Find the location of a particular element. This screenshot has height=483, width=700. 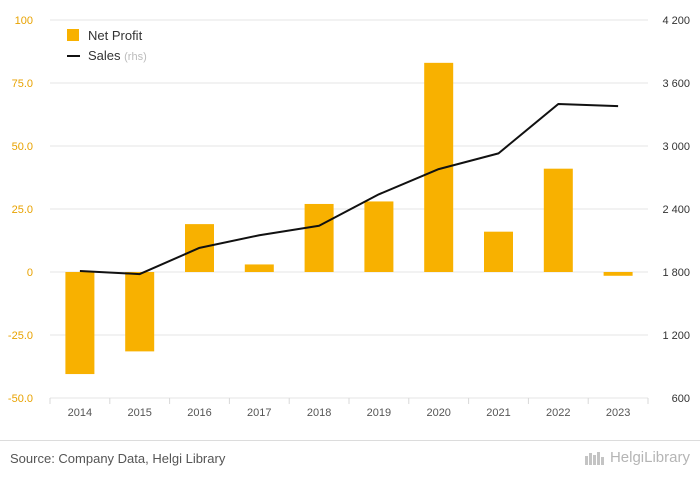

right-axis-tick-label: 3 000 is located at coordinates (676, 147).